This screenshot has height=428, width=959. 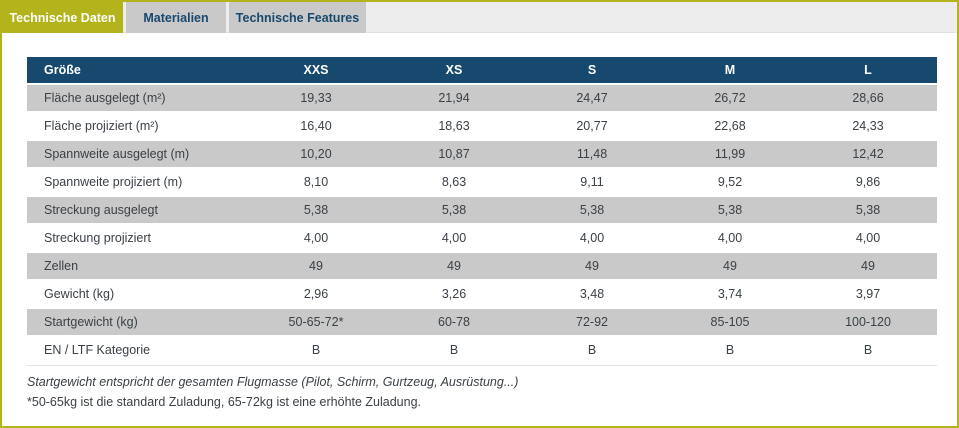 What do you see at coordinates (454, 294) in the screenshot?
I see `row-value: 3,26` at bounding box center [454, 294].